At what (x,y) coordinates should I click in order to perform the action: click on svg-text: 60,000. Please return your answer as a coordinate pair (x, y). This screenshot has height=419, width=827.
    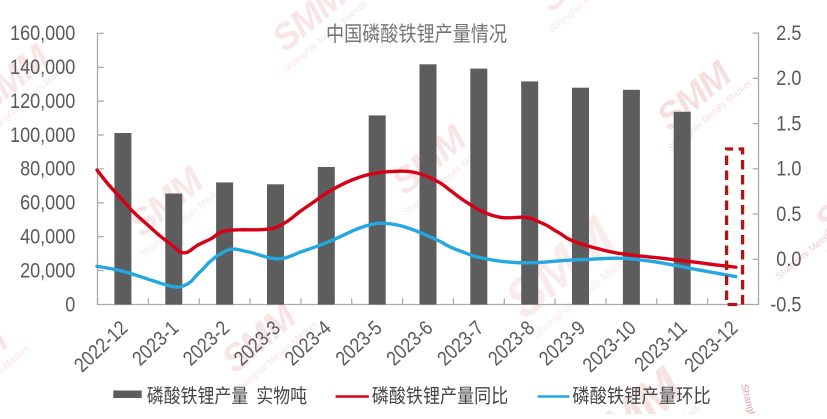
    Looking at the image, I should click on (47, 203).